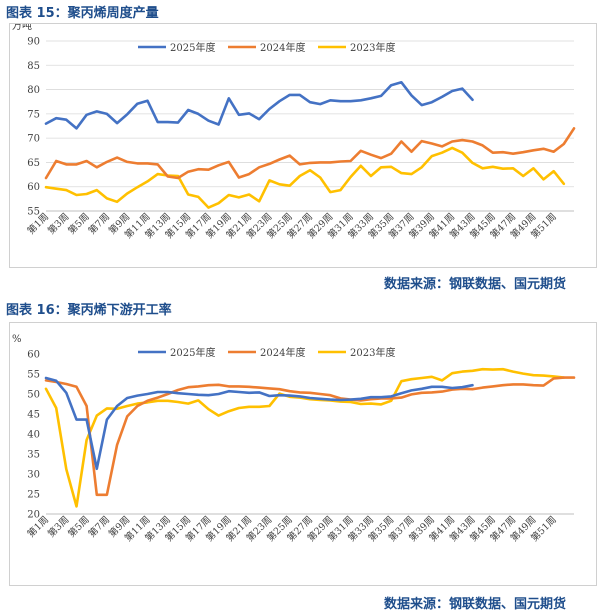 Image resolution: width=606 pixels, height=612 pixels. I want to click on figure-label: 图表 15：, so click(37, 13).